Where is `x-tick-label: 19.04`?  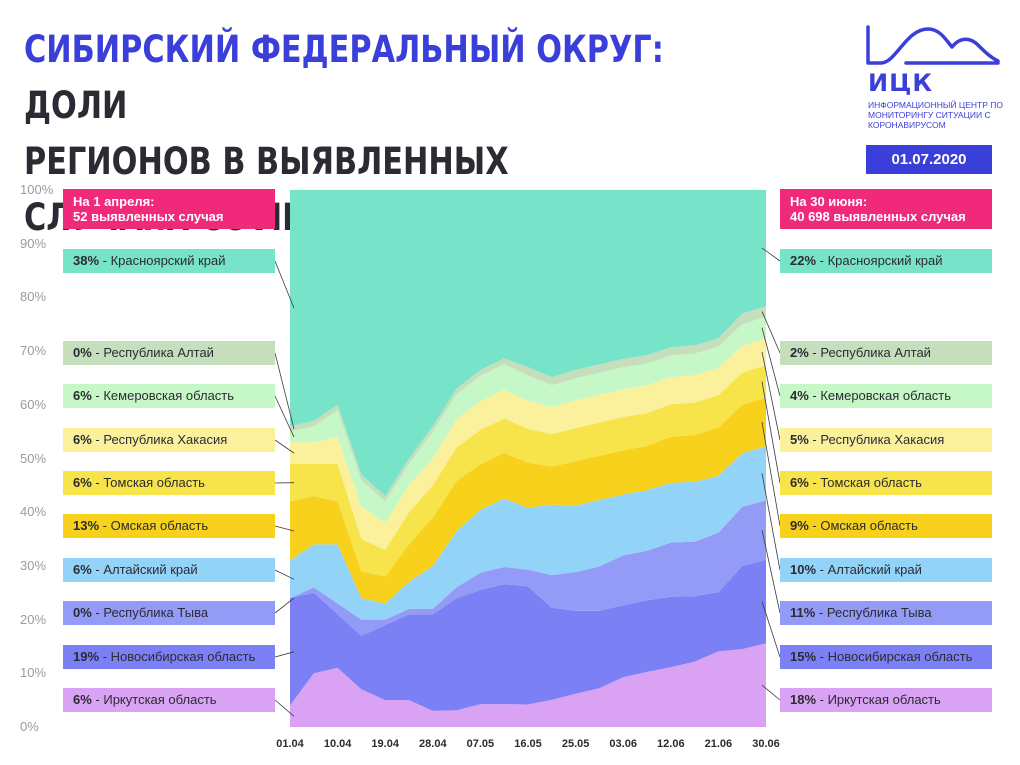 x-tick-label: 19.04 is located at coordinates (385, 744).